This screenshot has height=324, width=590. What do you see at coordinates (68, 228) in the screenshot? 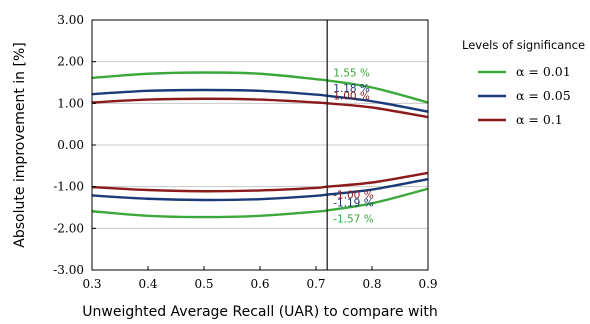
I see `y-tick-label: -2.00` at bounding box center [68, 228].